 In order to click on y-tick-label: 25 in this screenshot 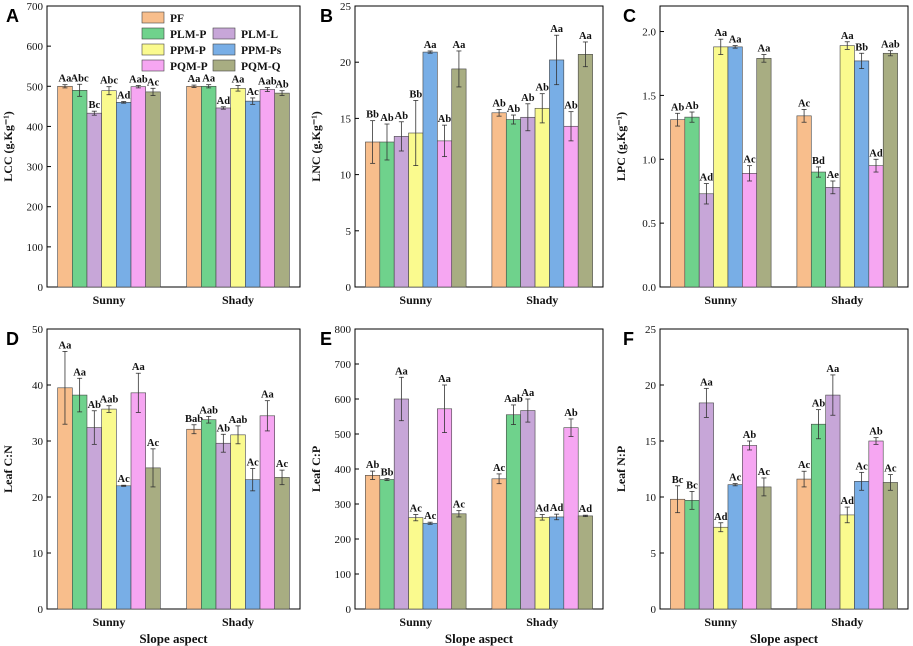, I will do `click(651, 330)`.